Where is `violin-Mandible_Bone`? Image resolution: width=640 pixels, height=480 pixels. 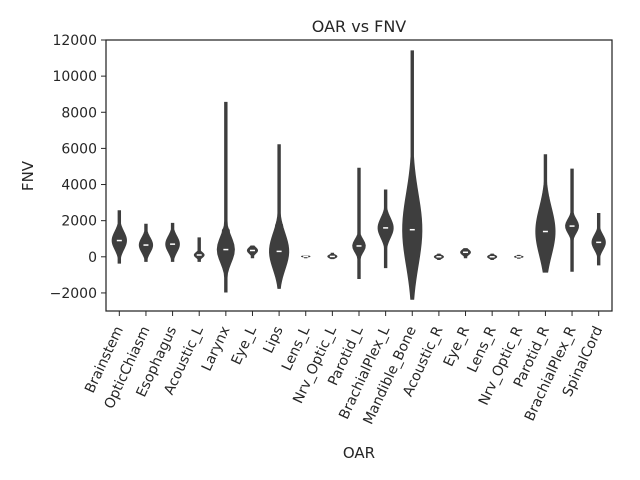
violin-Mandible_Bone is located at coordinates (412, 175).